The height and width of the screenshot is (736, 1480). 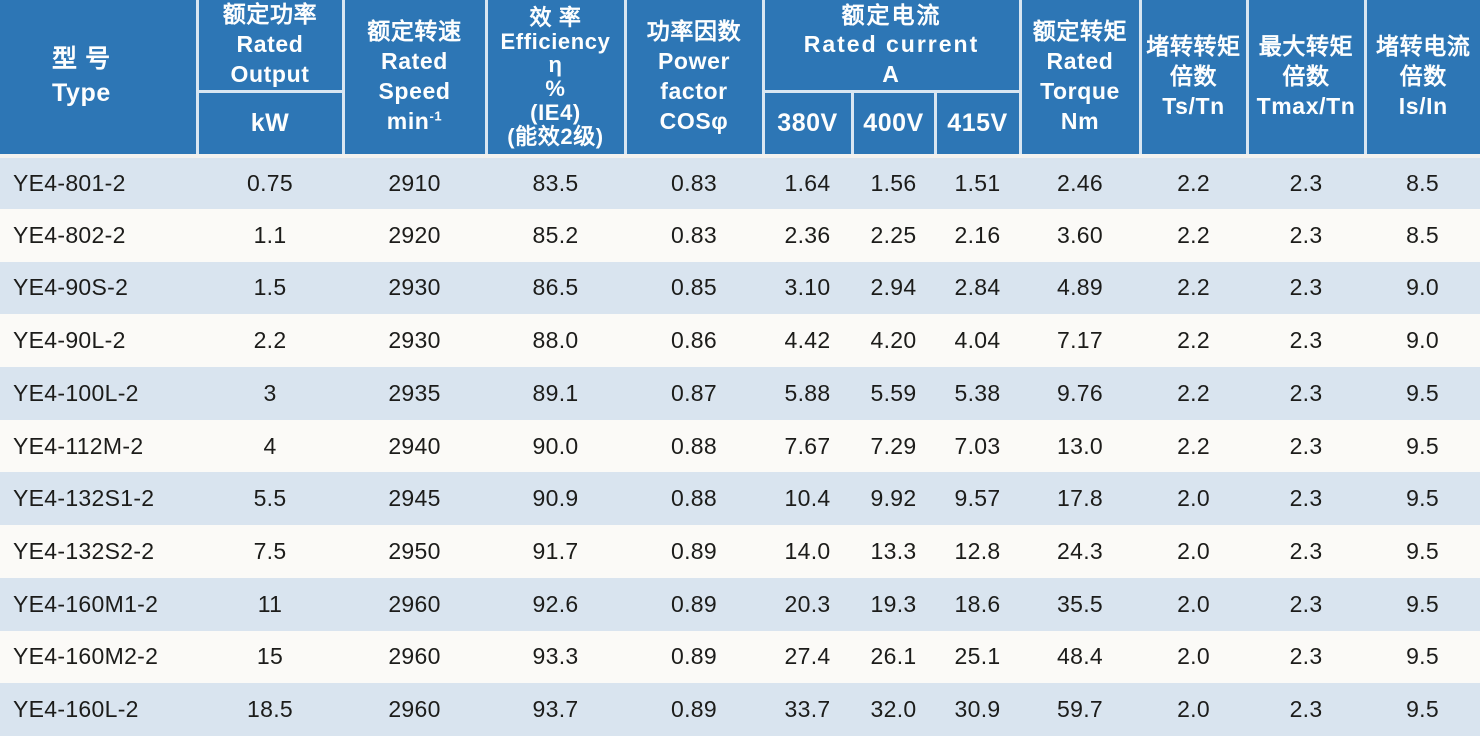 What do you see at coordinates (977, 498) in the screenshot?
I see `cell-current-415v: 9.57` at bounding box center [977, 498].